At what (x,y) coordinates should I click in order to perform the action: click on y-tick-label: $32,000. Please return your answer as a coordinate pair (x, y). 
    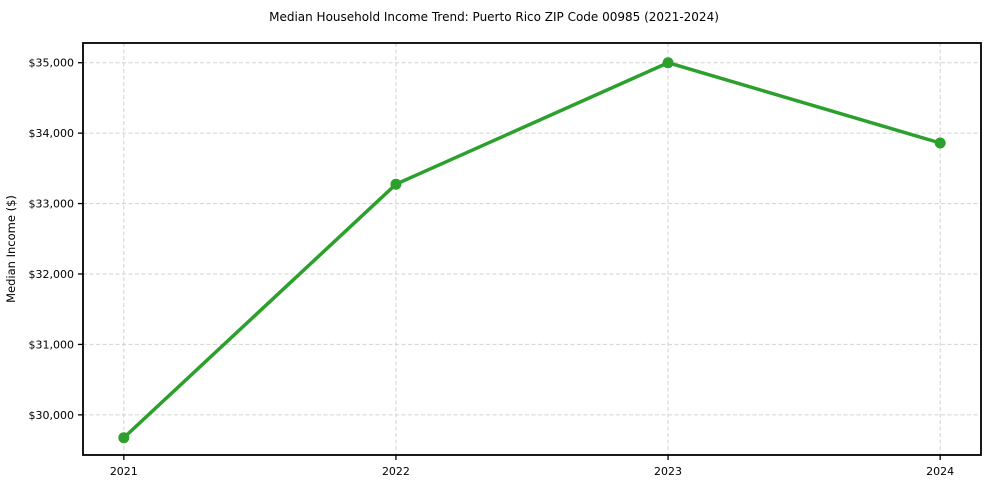
    Looking at the image, I should click on (52, 274).